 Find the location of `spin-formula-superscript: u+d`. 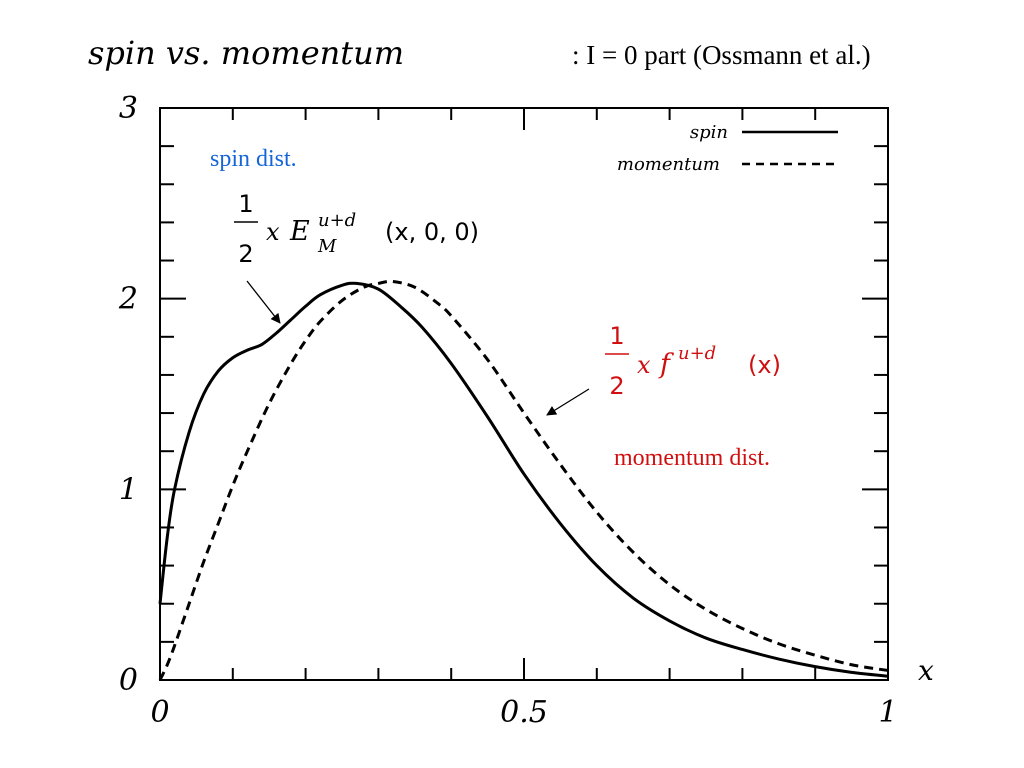

spin-formula-superscript: u+d is located at coordinates (337, 220).